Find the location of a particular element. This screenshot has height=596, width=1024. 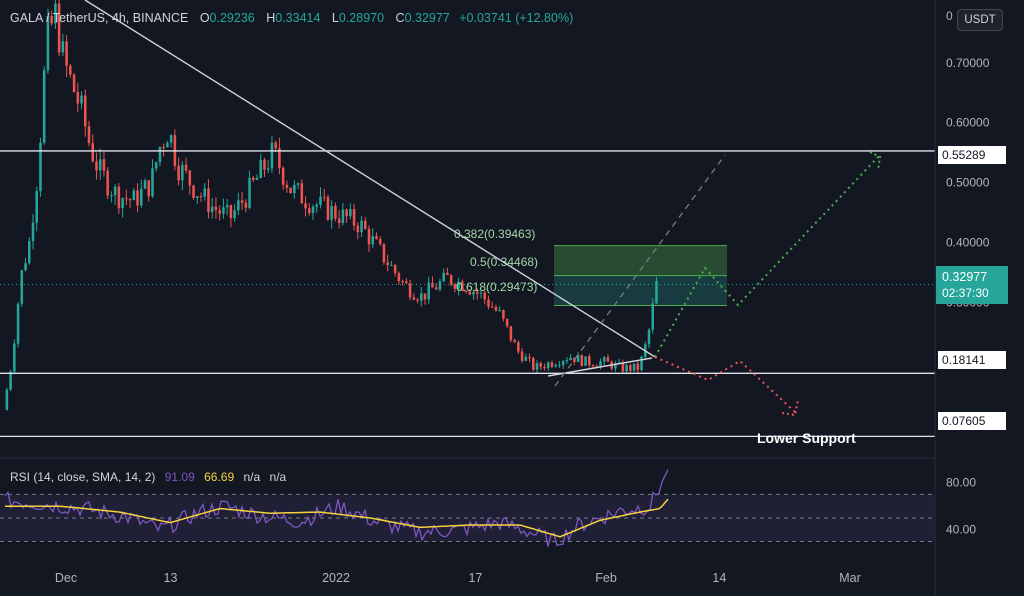

bearish-path is located at coordinates (725, 384).